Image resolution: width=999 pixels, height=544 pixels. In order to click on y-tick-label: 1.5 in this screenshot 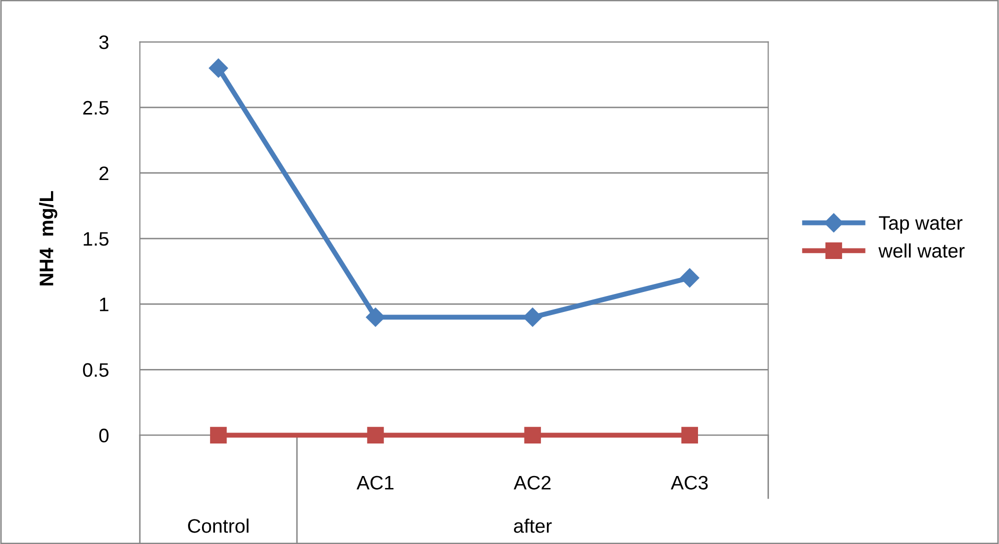, I will do `click(96, 239)`.